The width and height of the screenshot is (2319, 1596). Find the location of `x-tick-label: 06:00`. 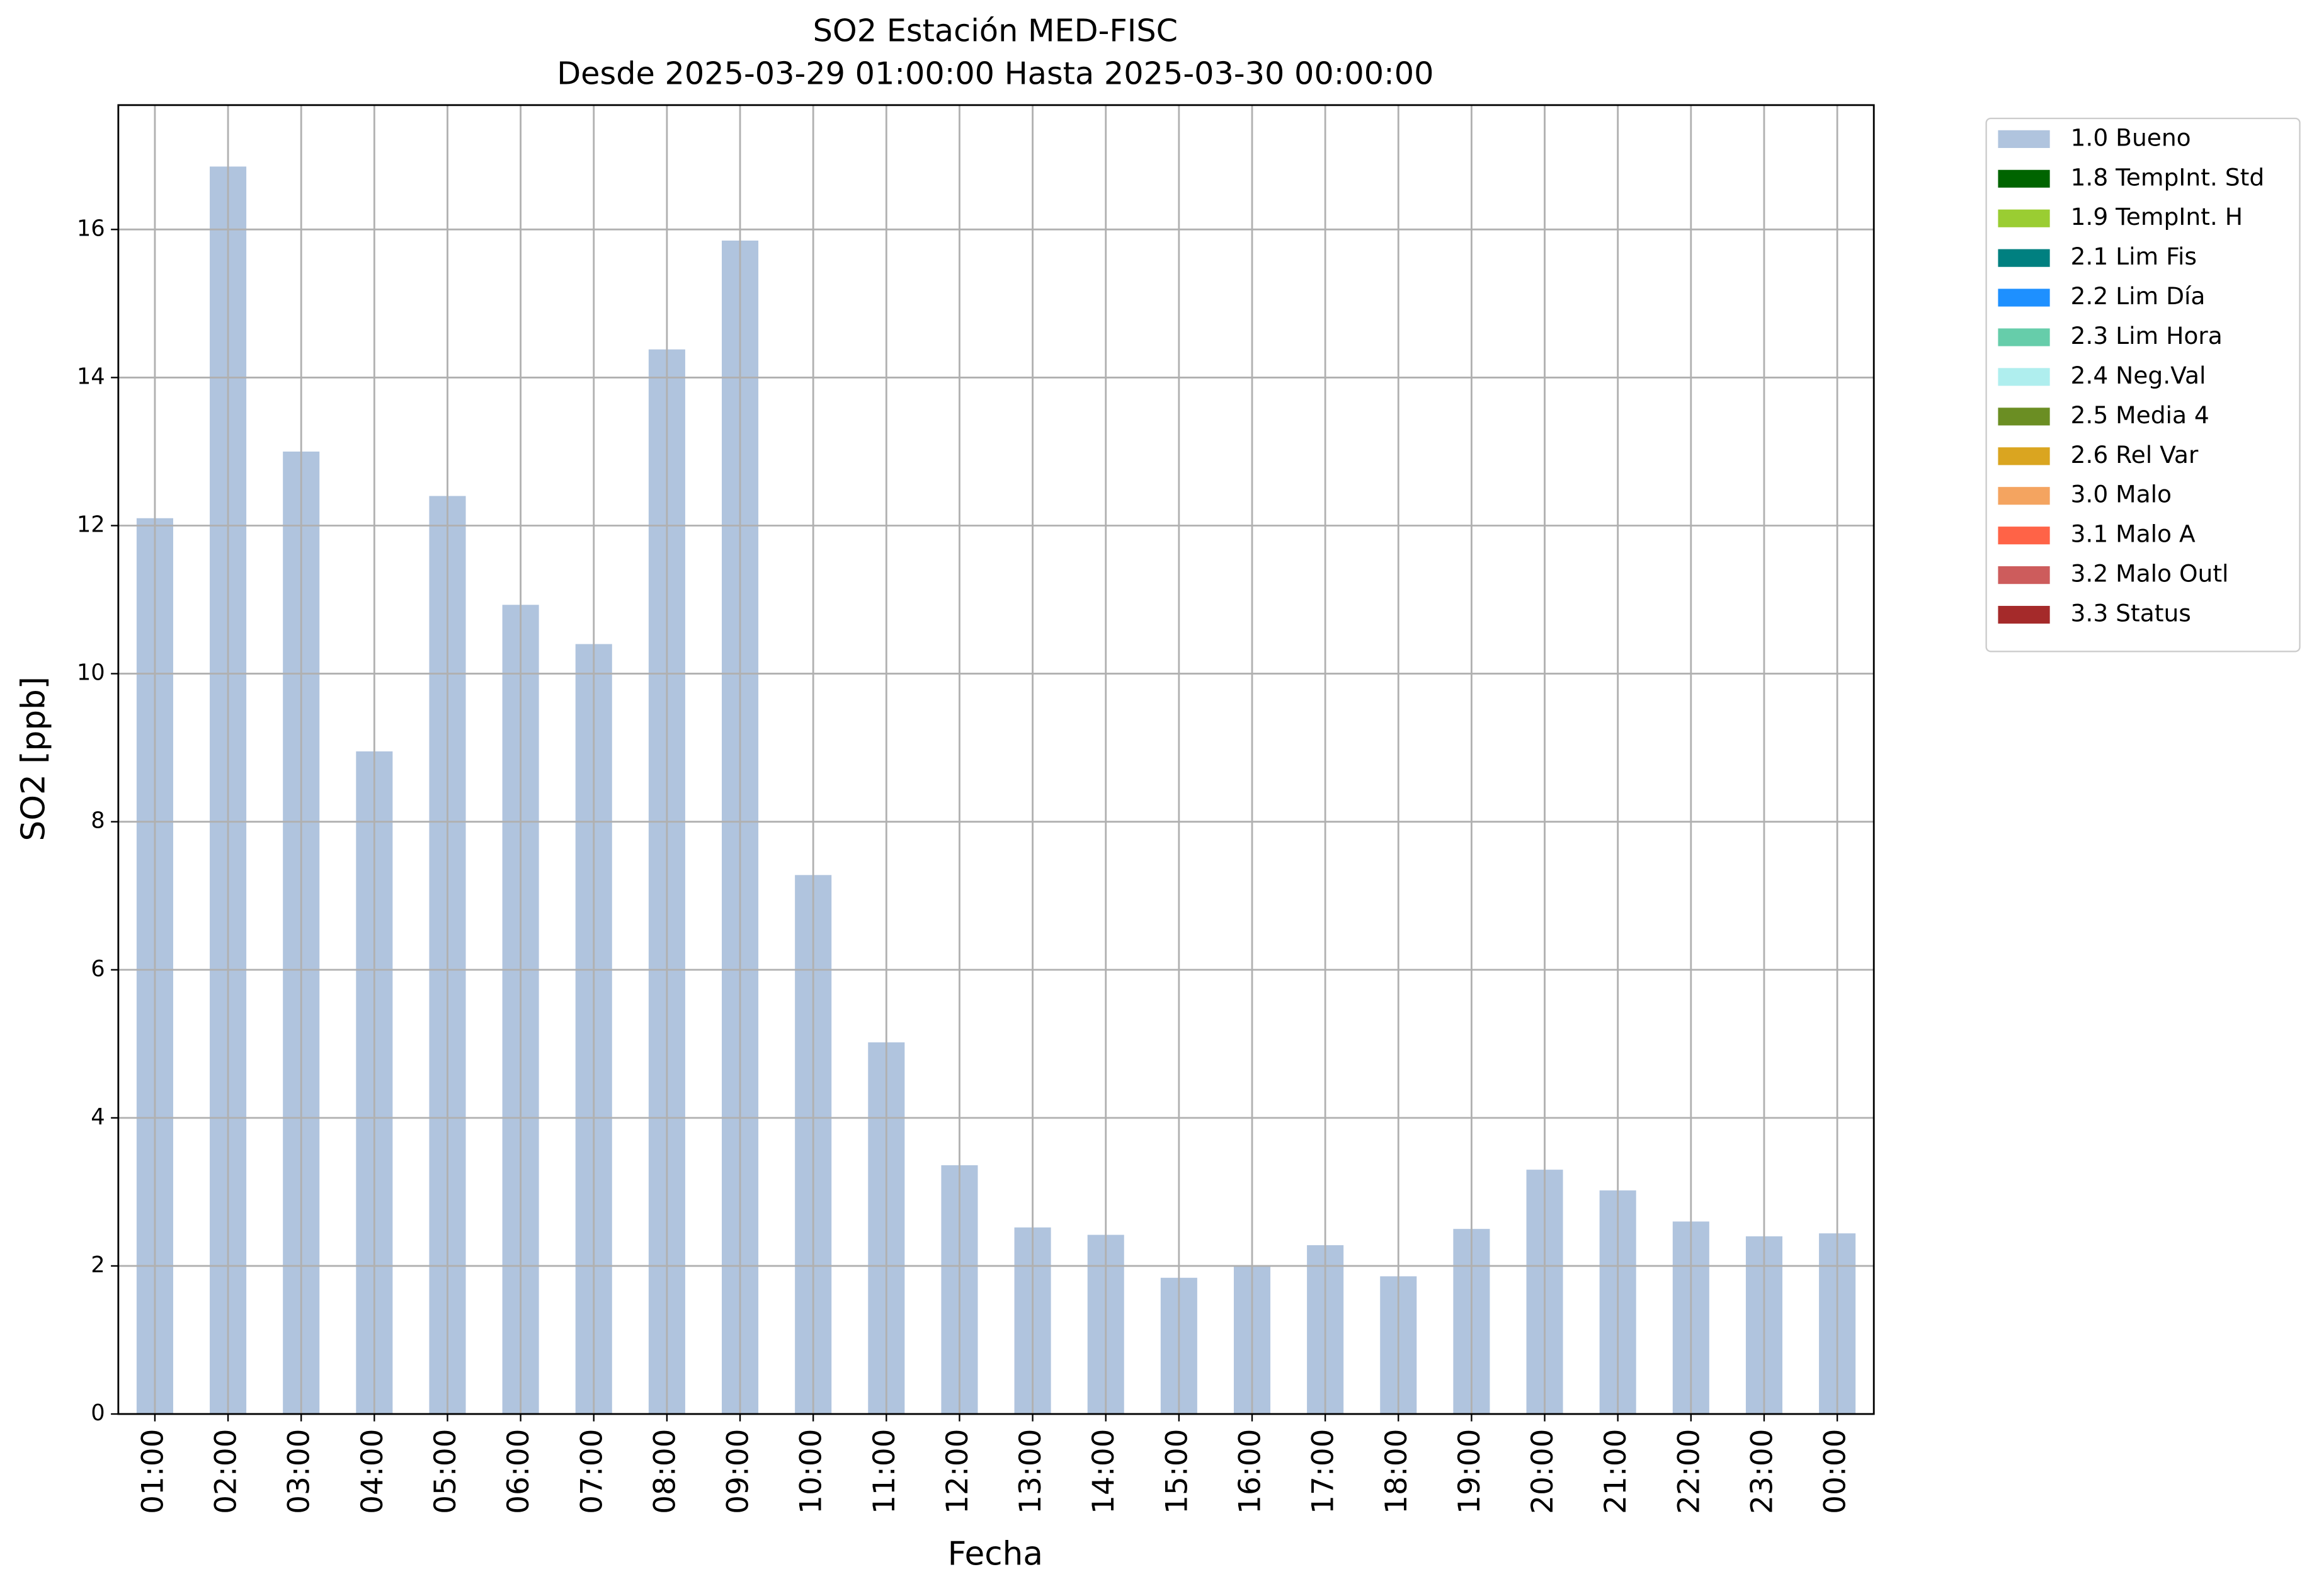

x-tick-label: 06:00 is located at coordinates (518, 1471).